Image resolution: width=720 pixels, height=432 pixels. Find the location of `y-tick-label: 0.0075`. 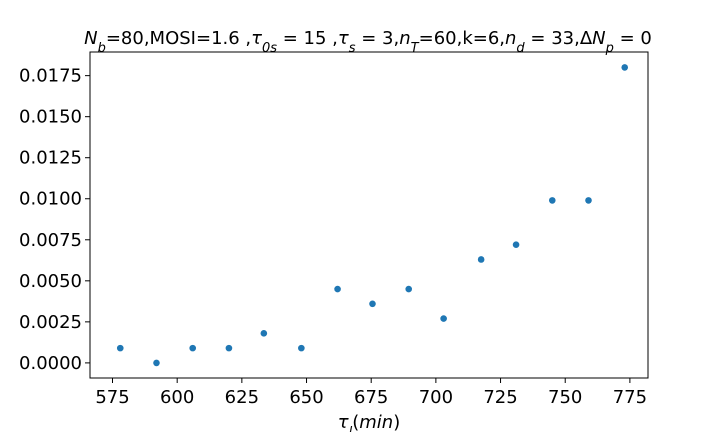

y-tick-label: 0.0075 is located at coordinates (50, 240).